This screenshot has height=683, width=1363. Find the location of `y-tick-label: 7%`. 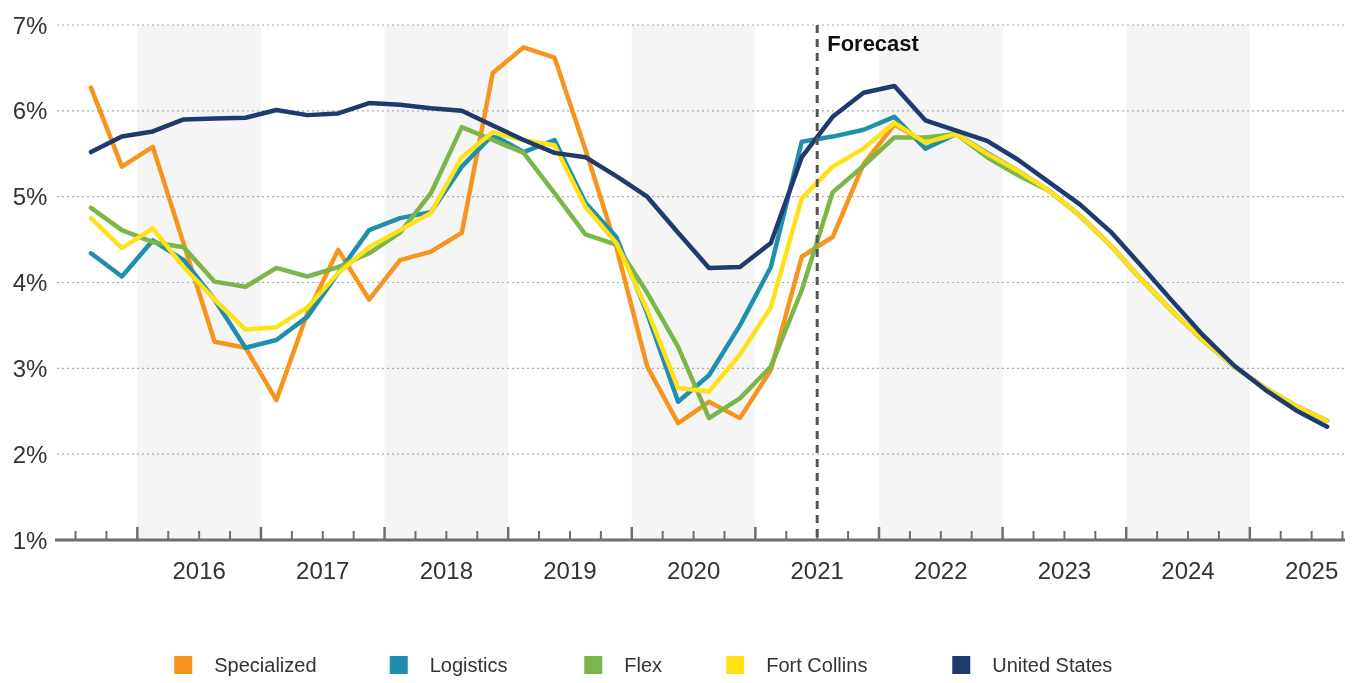

y-tick-label: 7% is located at coordinates (30, 25).